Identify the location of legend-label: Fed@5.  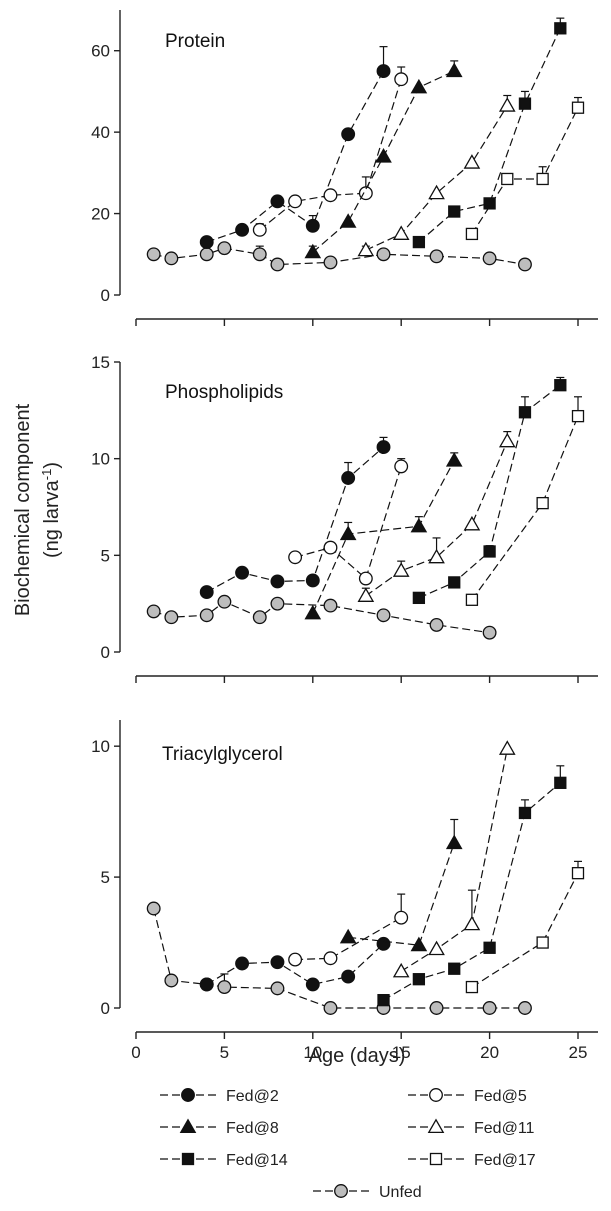
(500, 1096).